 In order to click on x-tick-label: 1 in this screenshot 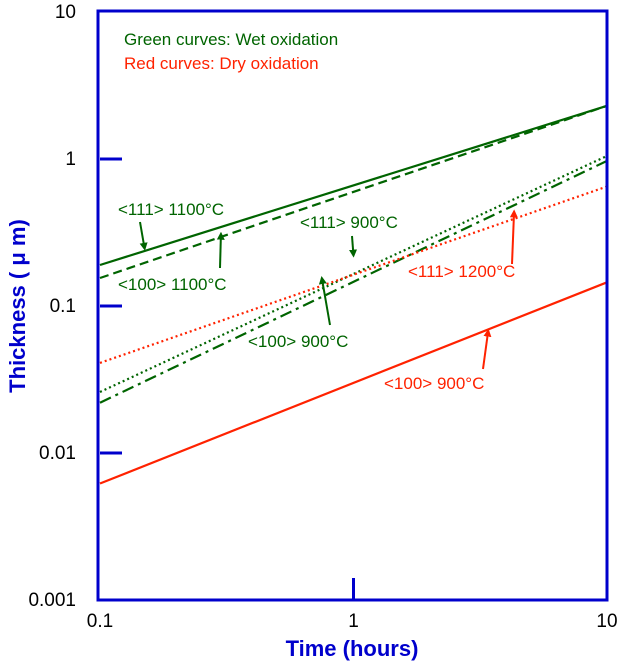, I will do `click(353, 621)`.